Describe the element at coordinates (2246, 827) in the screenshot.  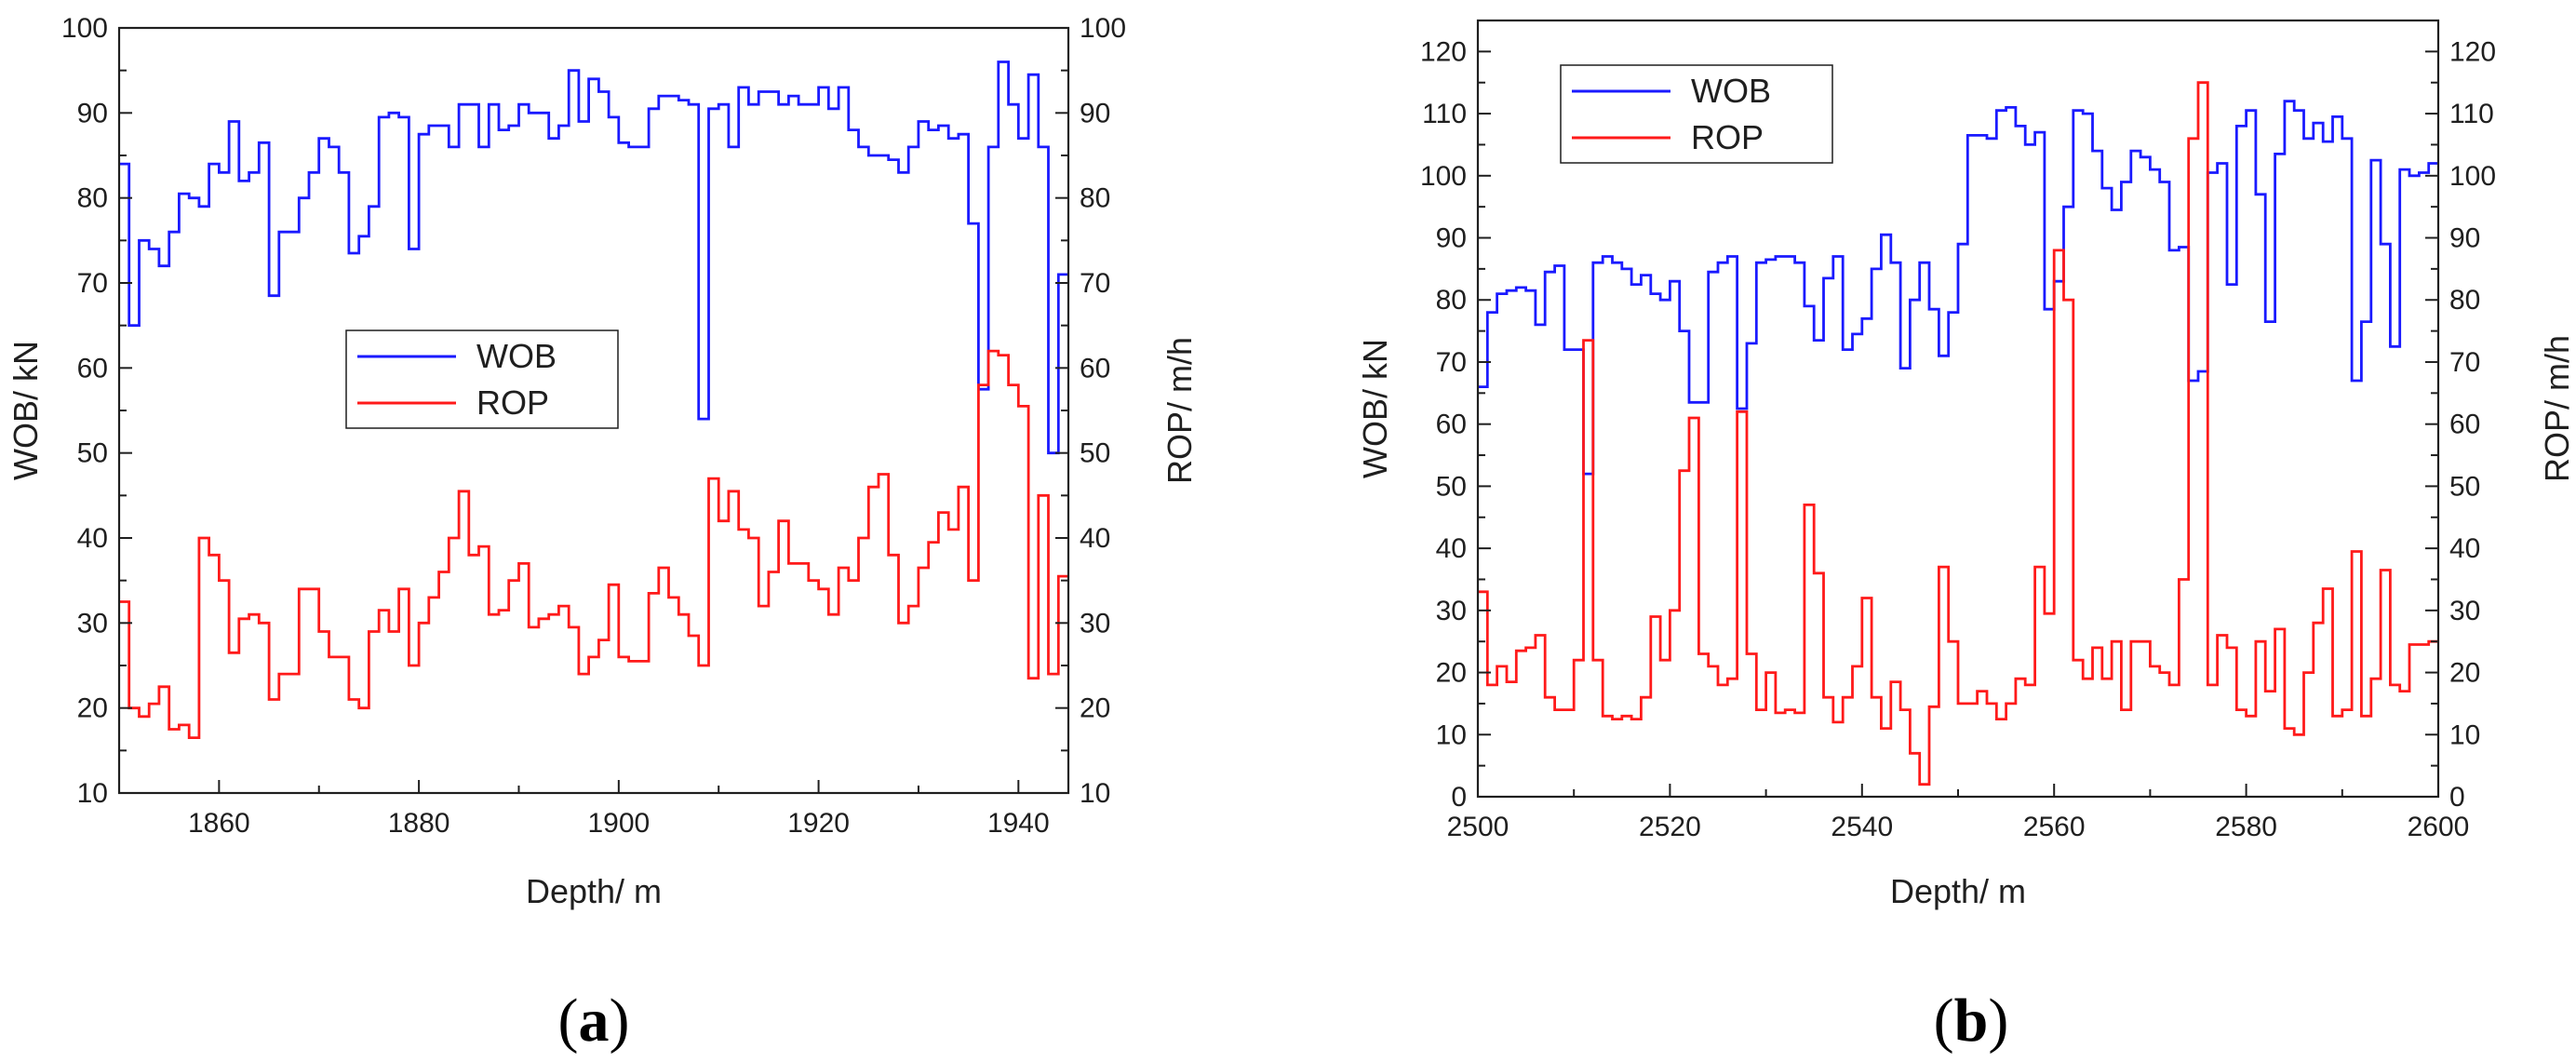
I see `x-tick-label: 2580` at that location.